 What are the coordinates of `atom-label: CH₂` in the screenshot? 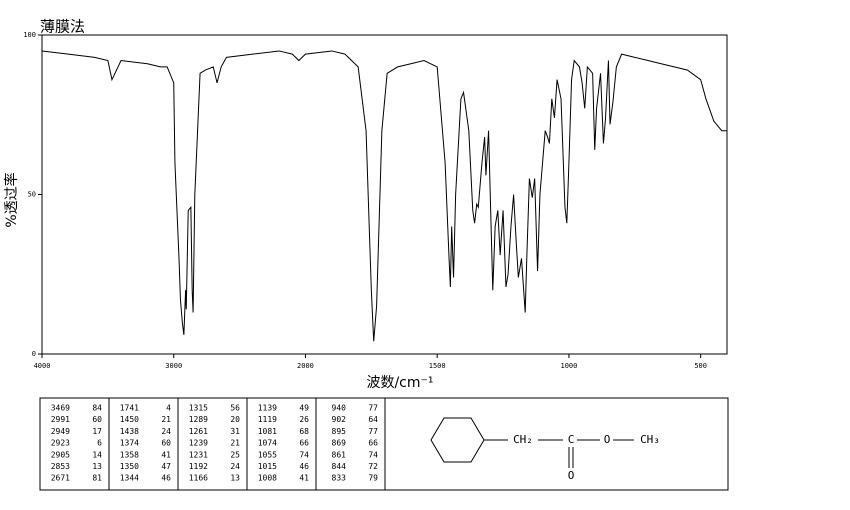 It's located at (523, 439).